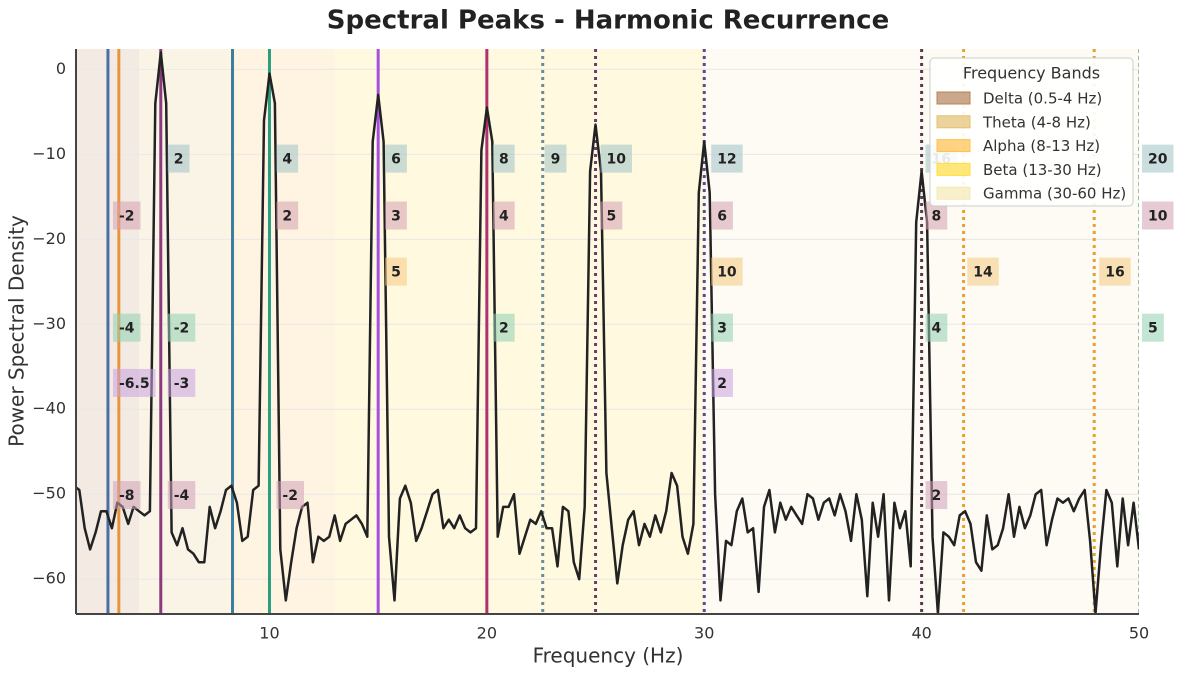 Image resolution: width=1179 pixels, height=677 pixels. I want to click on legend-label: Beta (13-30 Hz), so click(1042, 170).